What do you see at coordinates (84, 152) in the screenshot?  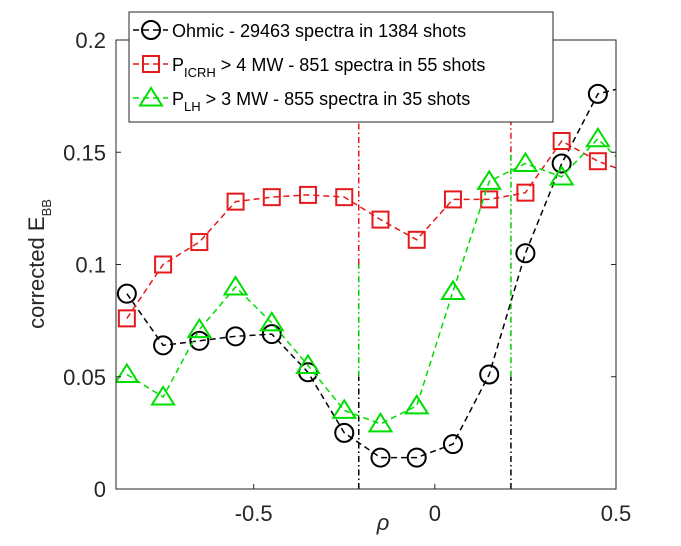 I see `y-tick-label: 0.15` at bounding box center [84, 152].